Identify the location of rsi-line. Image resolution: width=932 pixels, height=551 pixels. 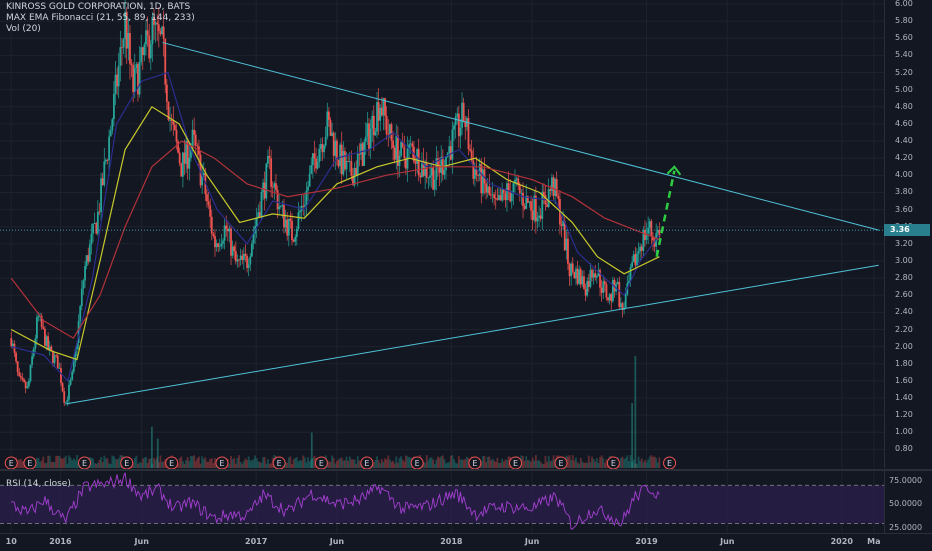
(335, 501).